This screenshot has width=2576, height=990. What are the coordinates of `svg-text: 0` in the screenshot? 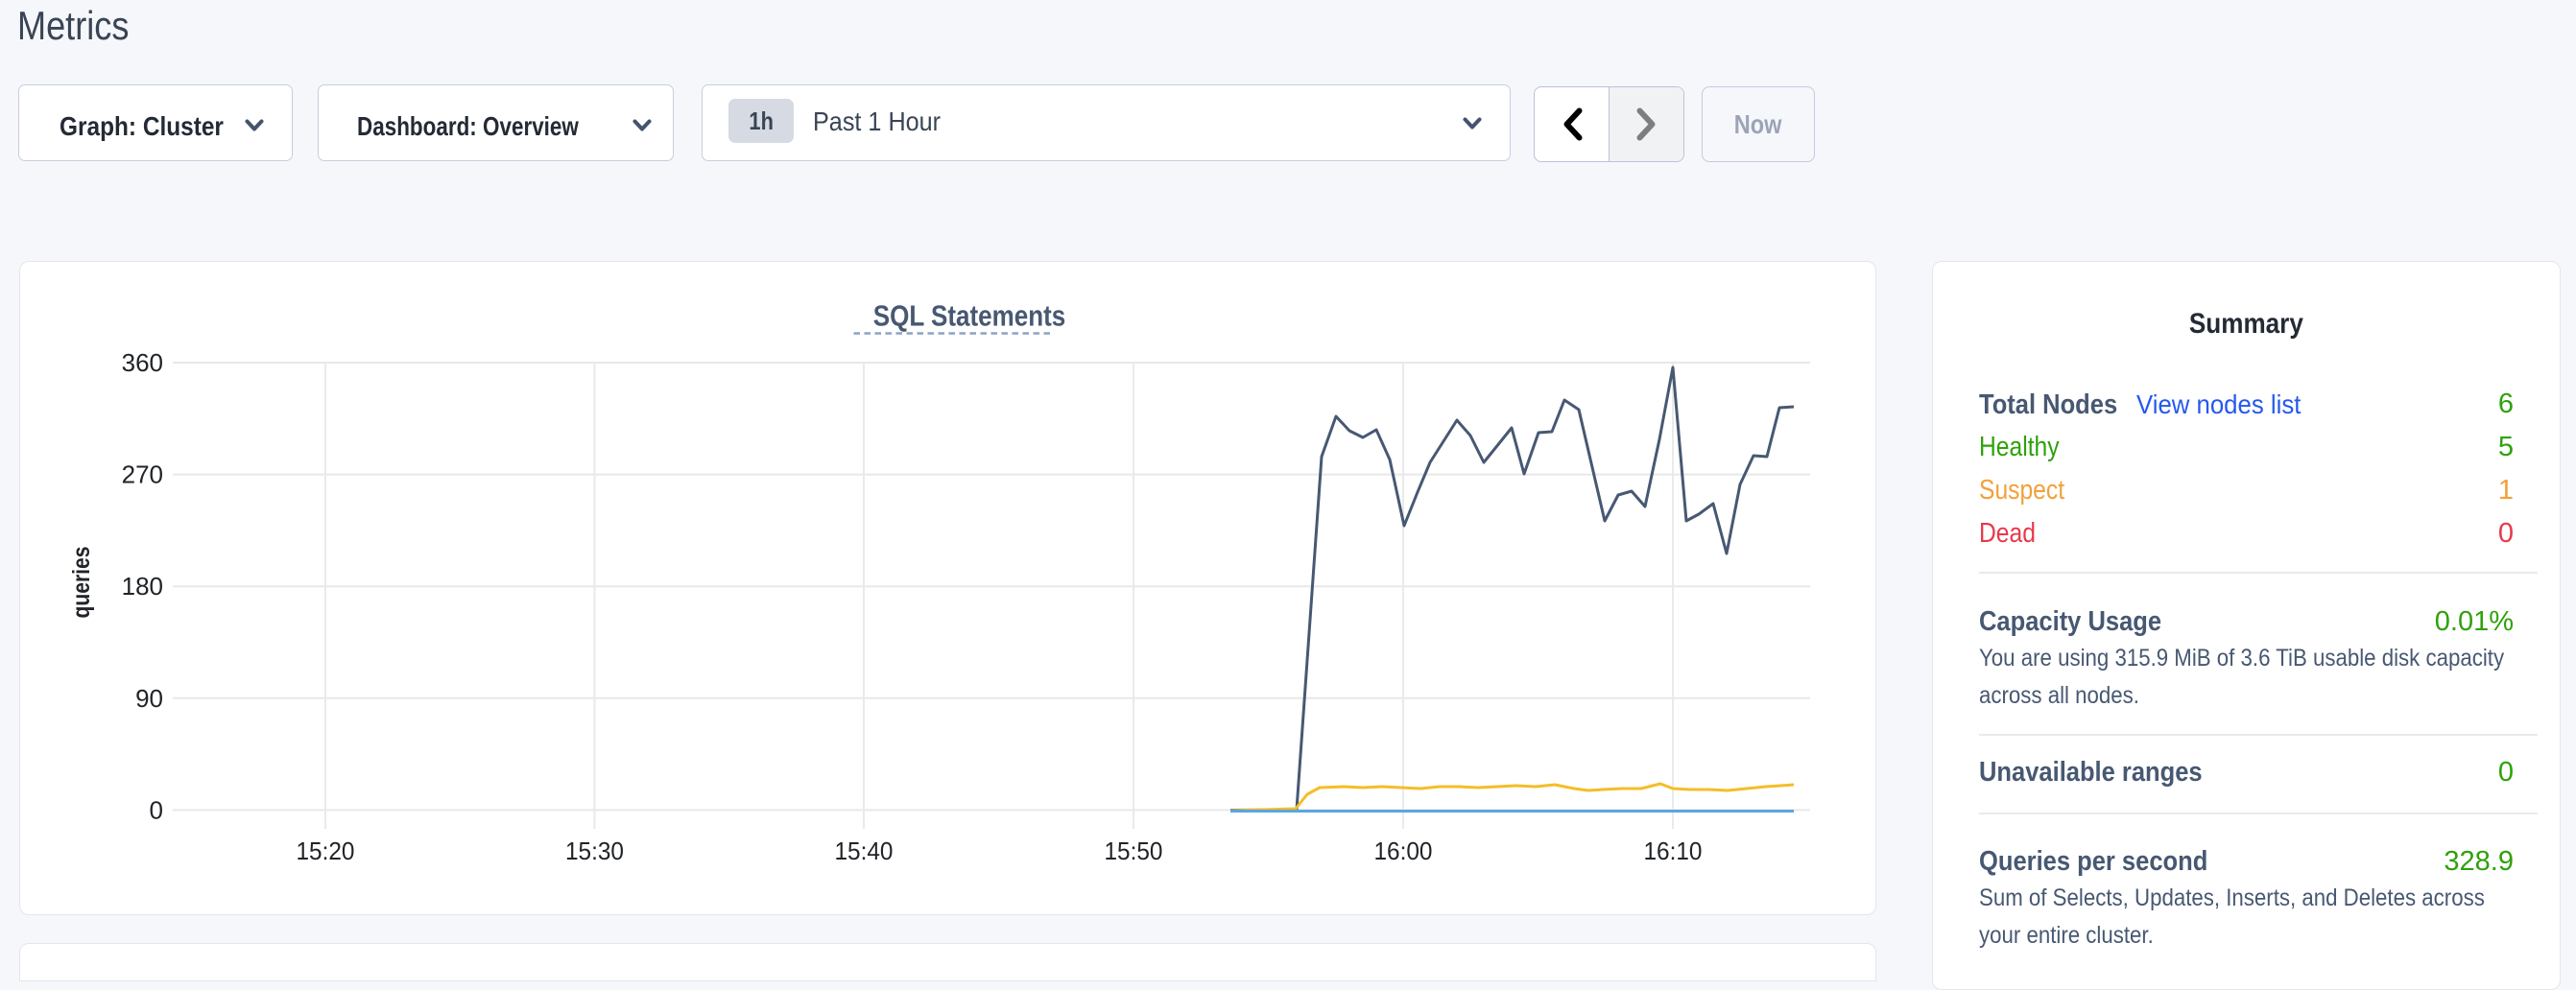 It's located at (156, 810).